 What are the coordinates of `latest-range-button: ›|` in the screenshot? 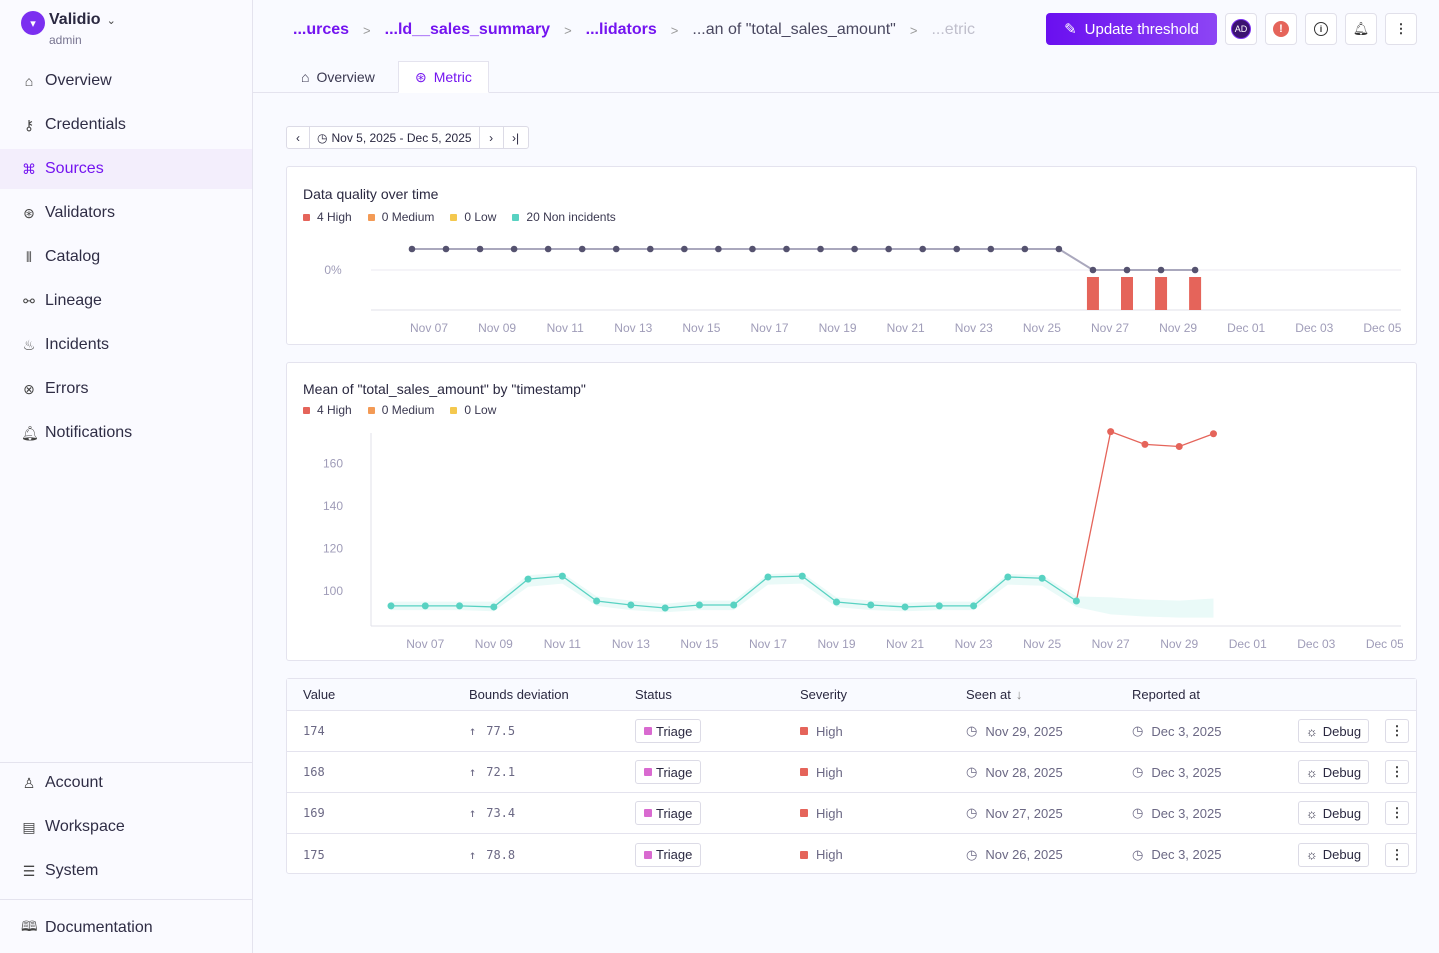 It's located at (516, 137).